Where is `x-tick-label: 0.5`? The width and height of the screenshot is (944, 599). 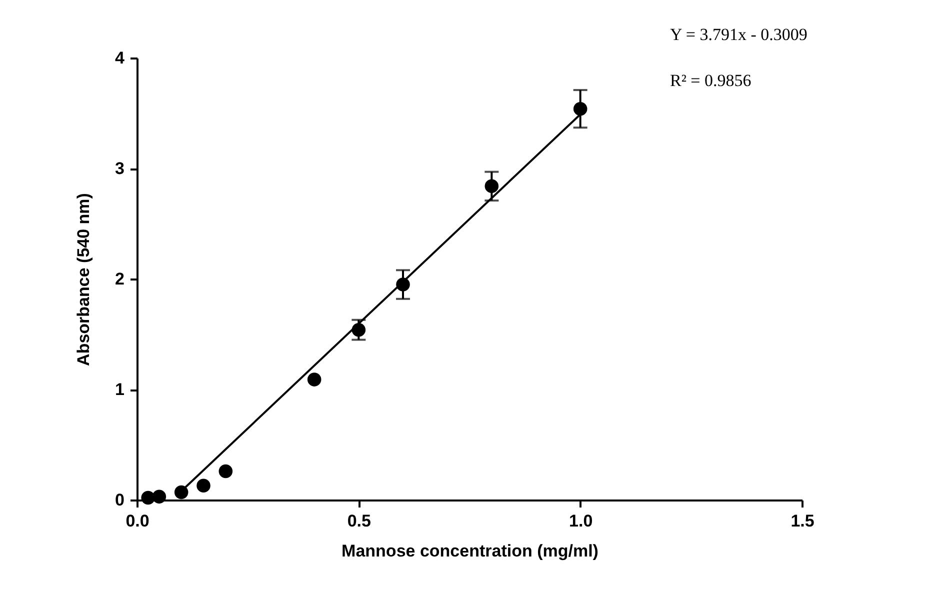
x-tick-label: 0.5 is located at coordinates (359, 521).